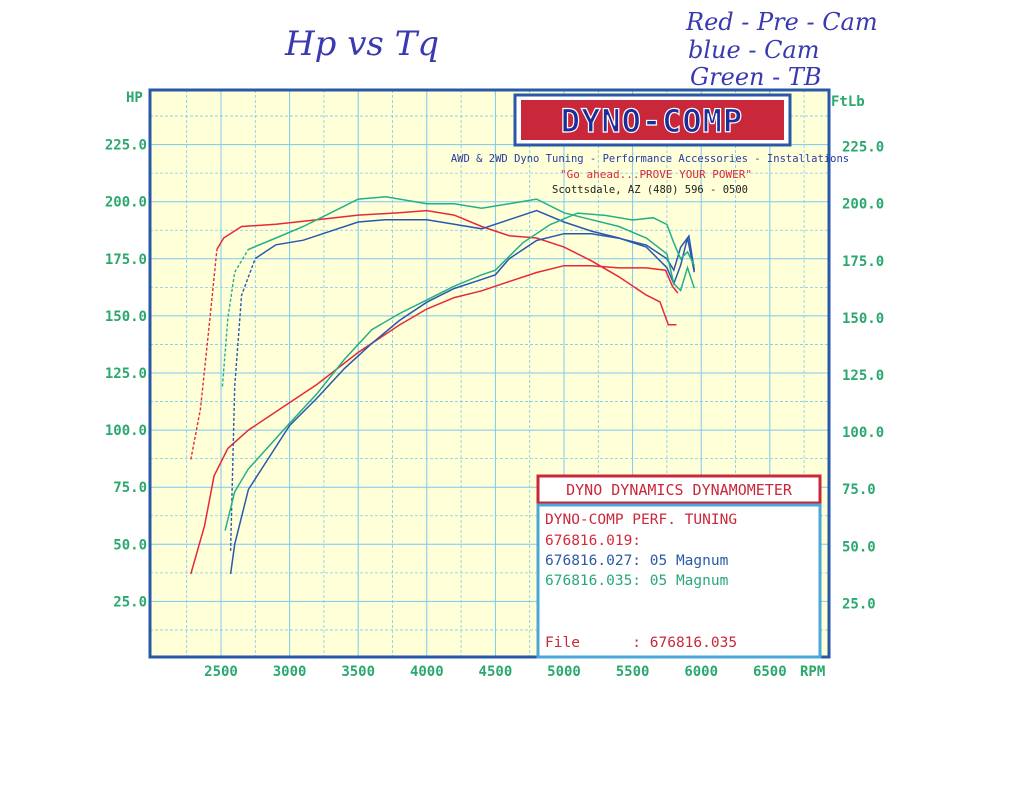  Describe the element at coordinates (496, 672) in the screenshot. I see `x-tick-label: 4500` at that location.